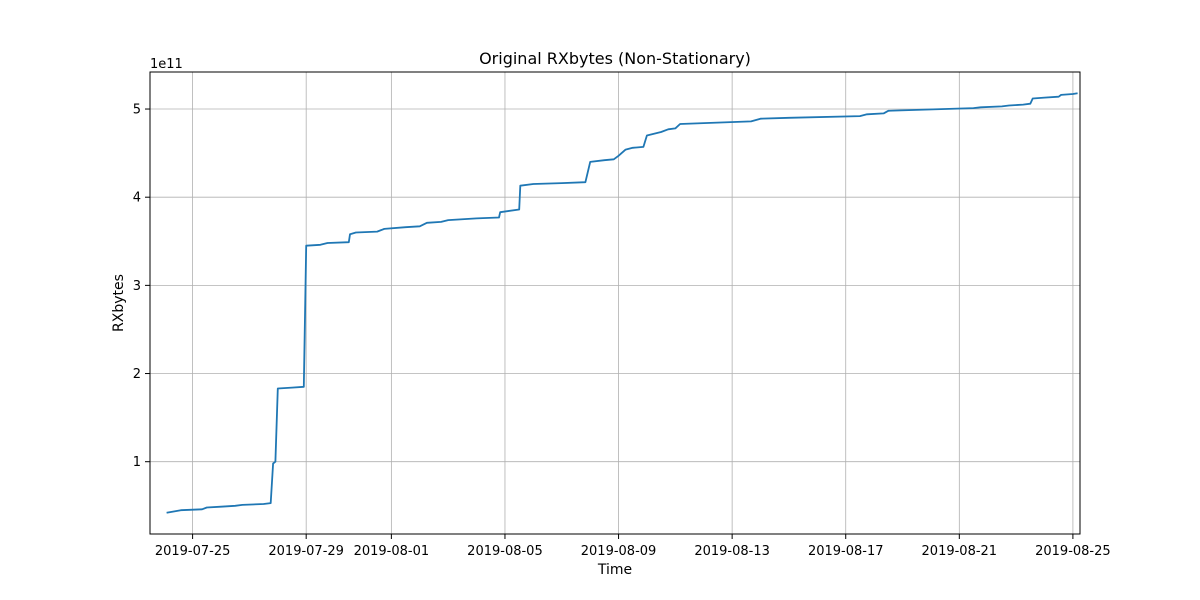 This screenshot has width=1200, height=600. I want to click on y-tick-label: 2, so click(137, 374).